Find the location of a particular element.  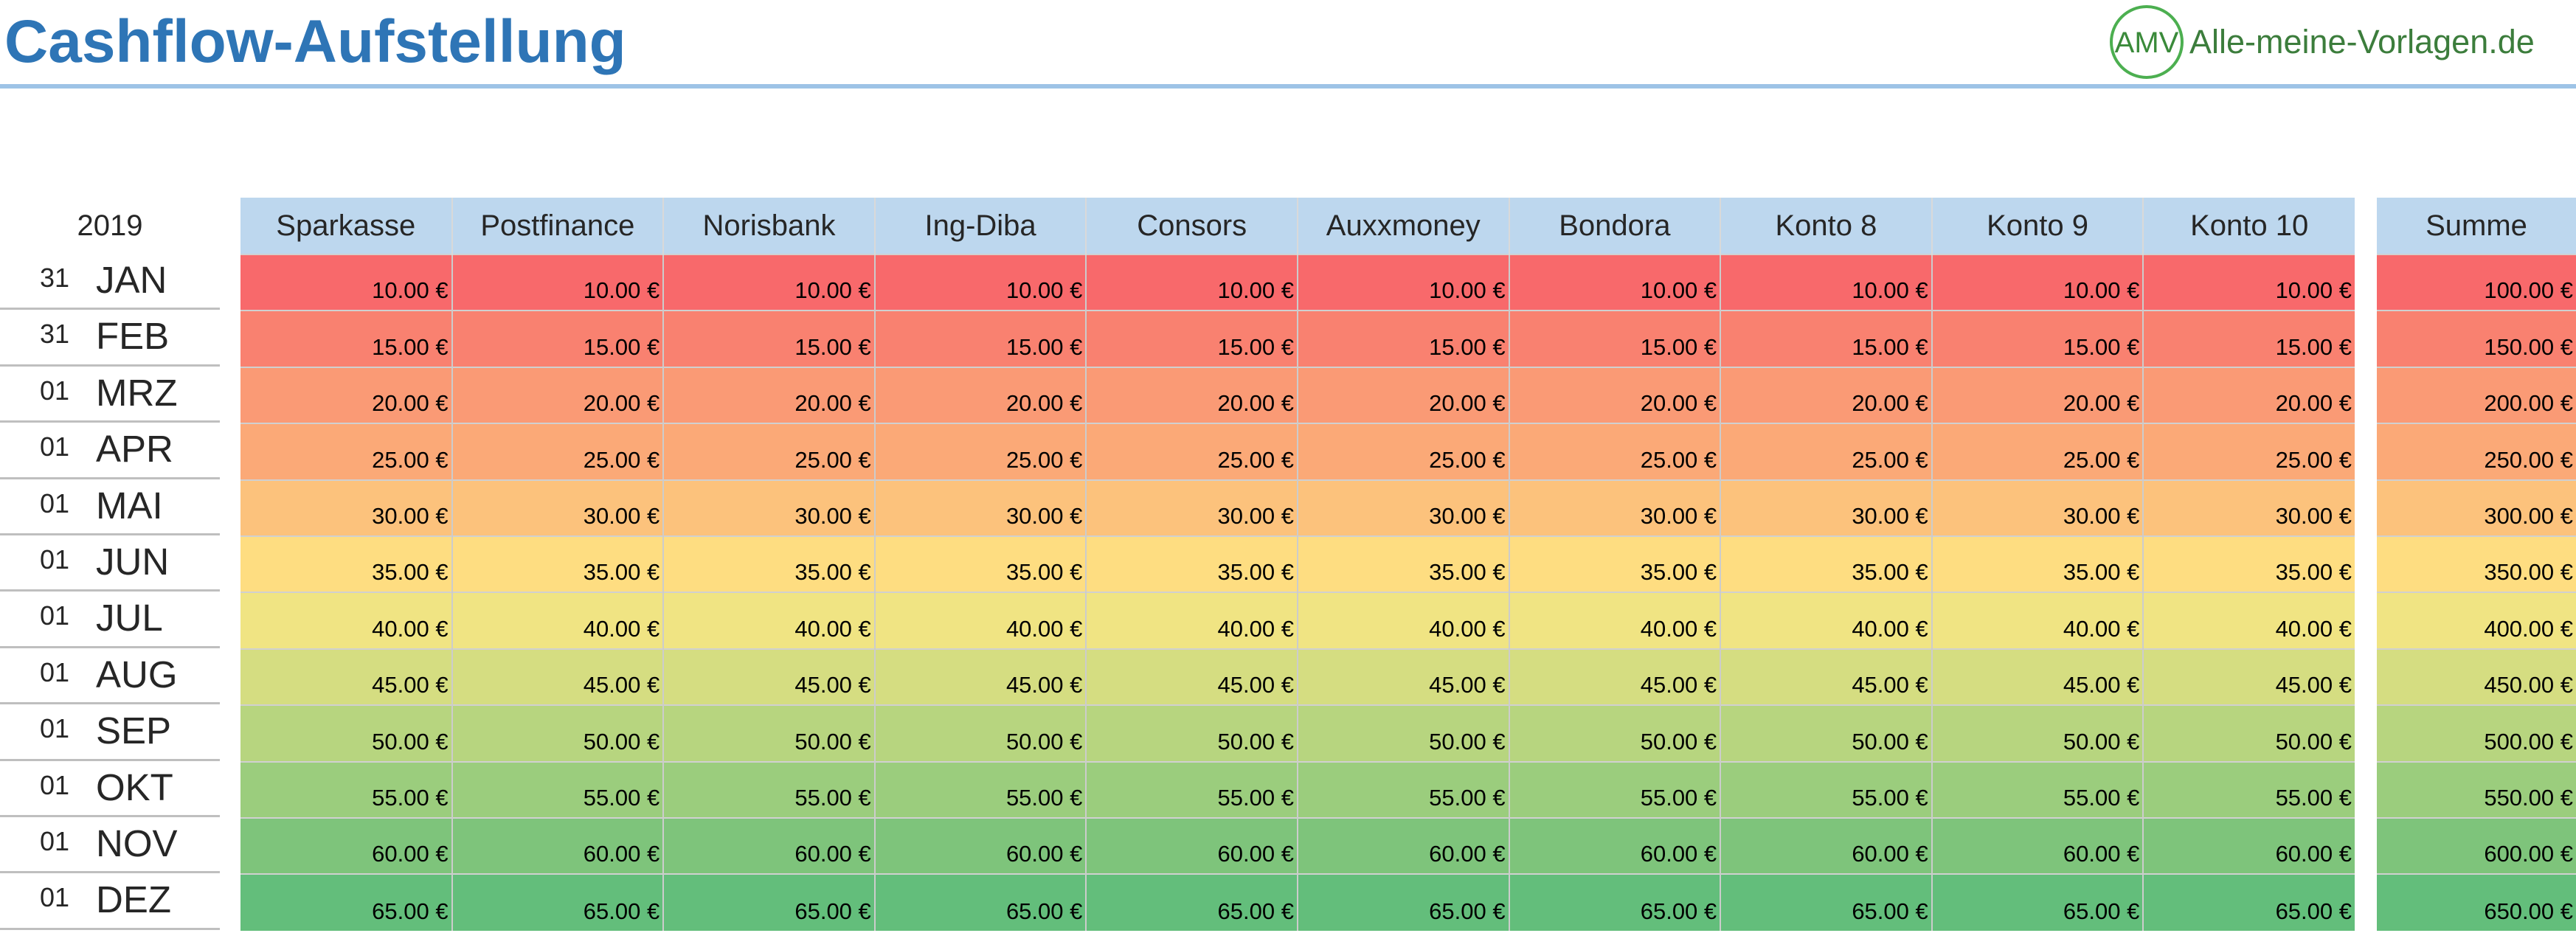

brand: AMV Alle-meine-Vorlagen.de is located at coordinates (2322, 42).